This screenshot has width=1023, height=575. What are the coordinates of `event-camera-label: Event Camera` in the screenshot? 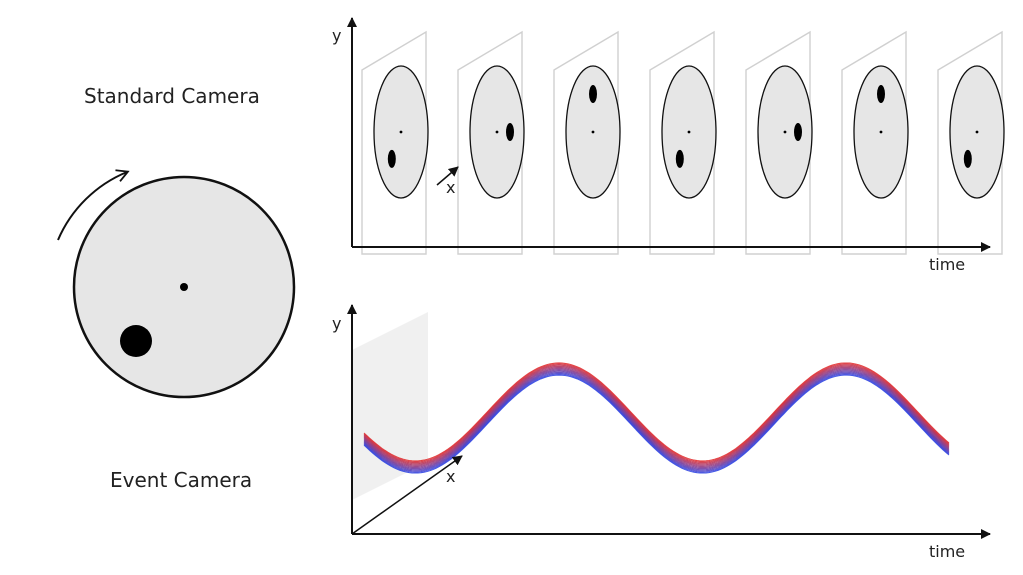 It's located at (181, 480).